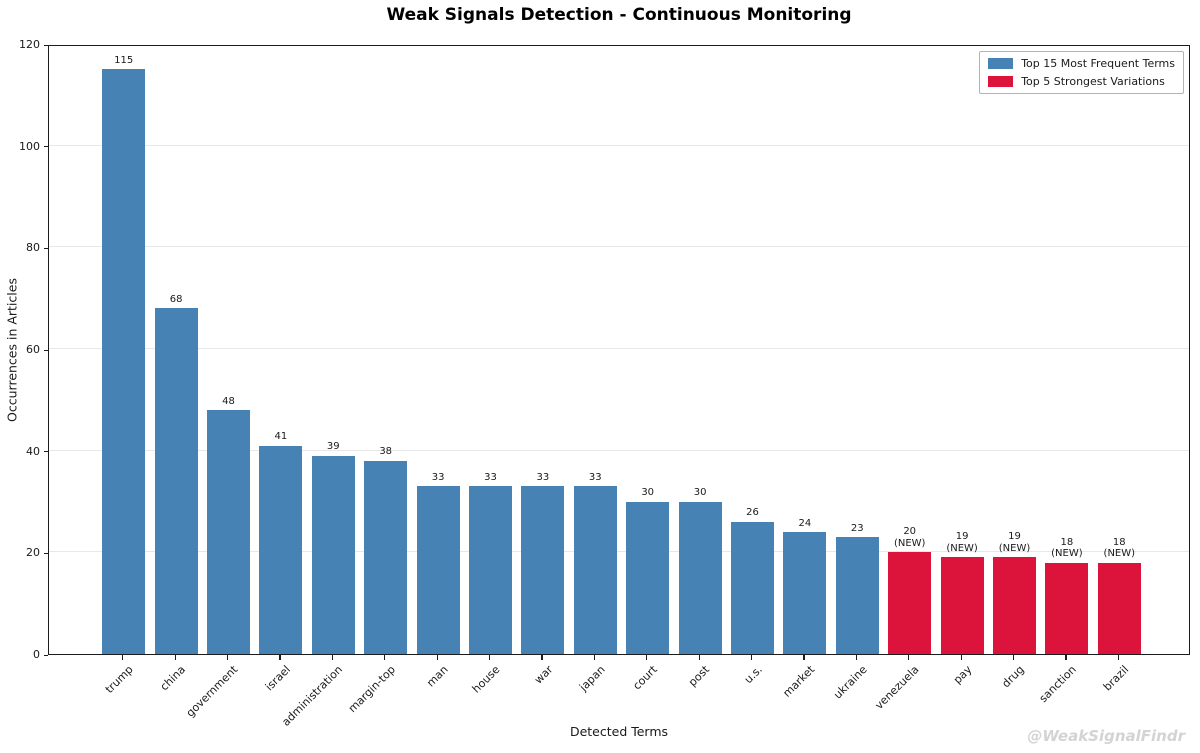 This screenshot has height=753, width=1200. I want to click on y-tick-label: 60, so click(33, 349).